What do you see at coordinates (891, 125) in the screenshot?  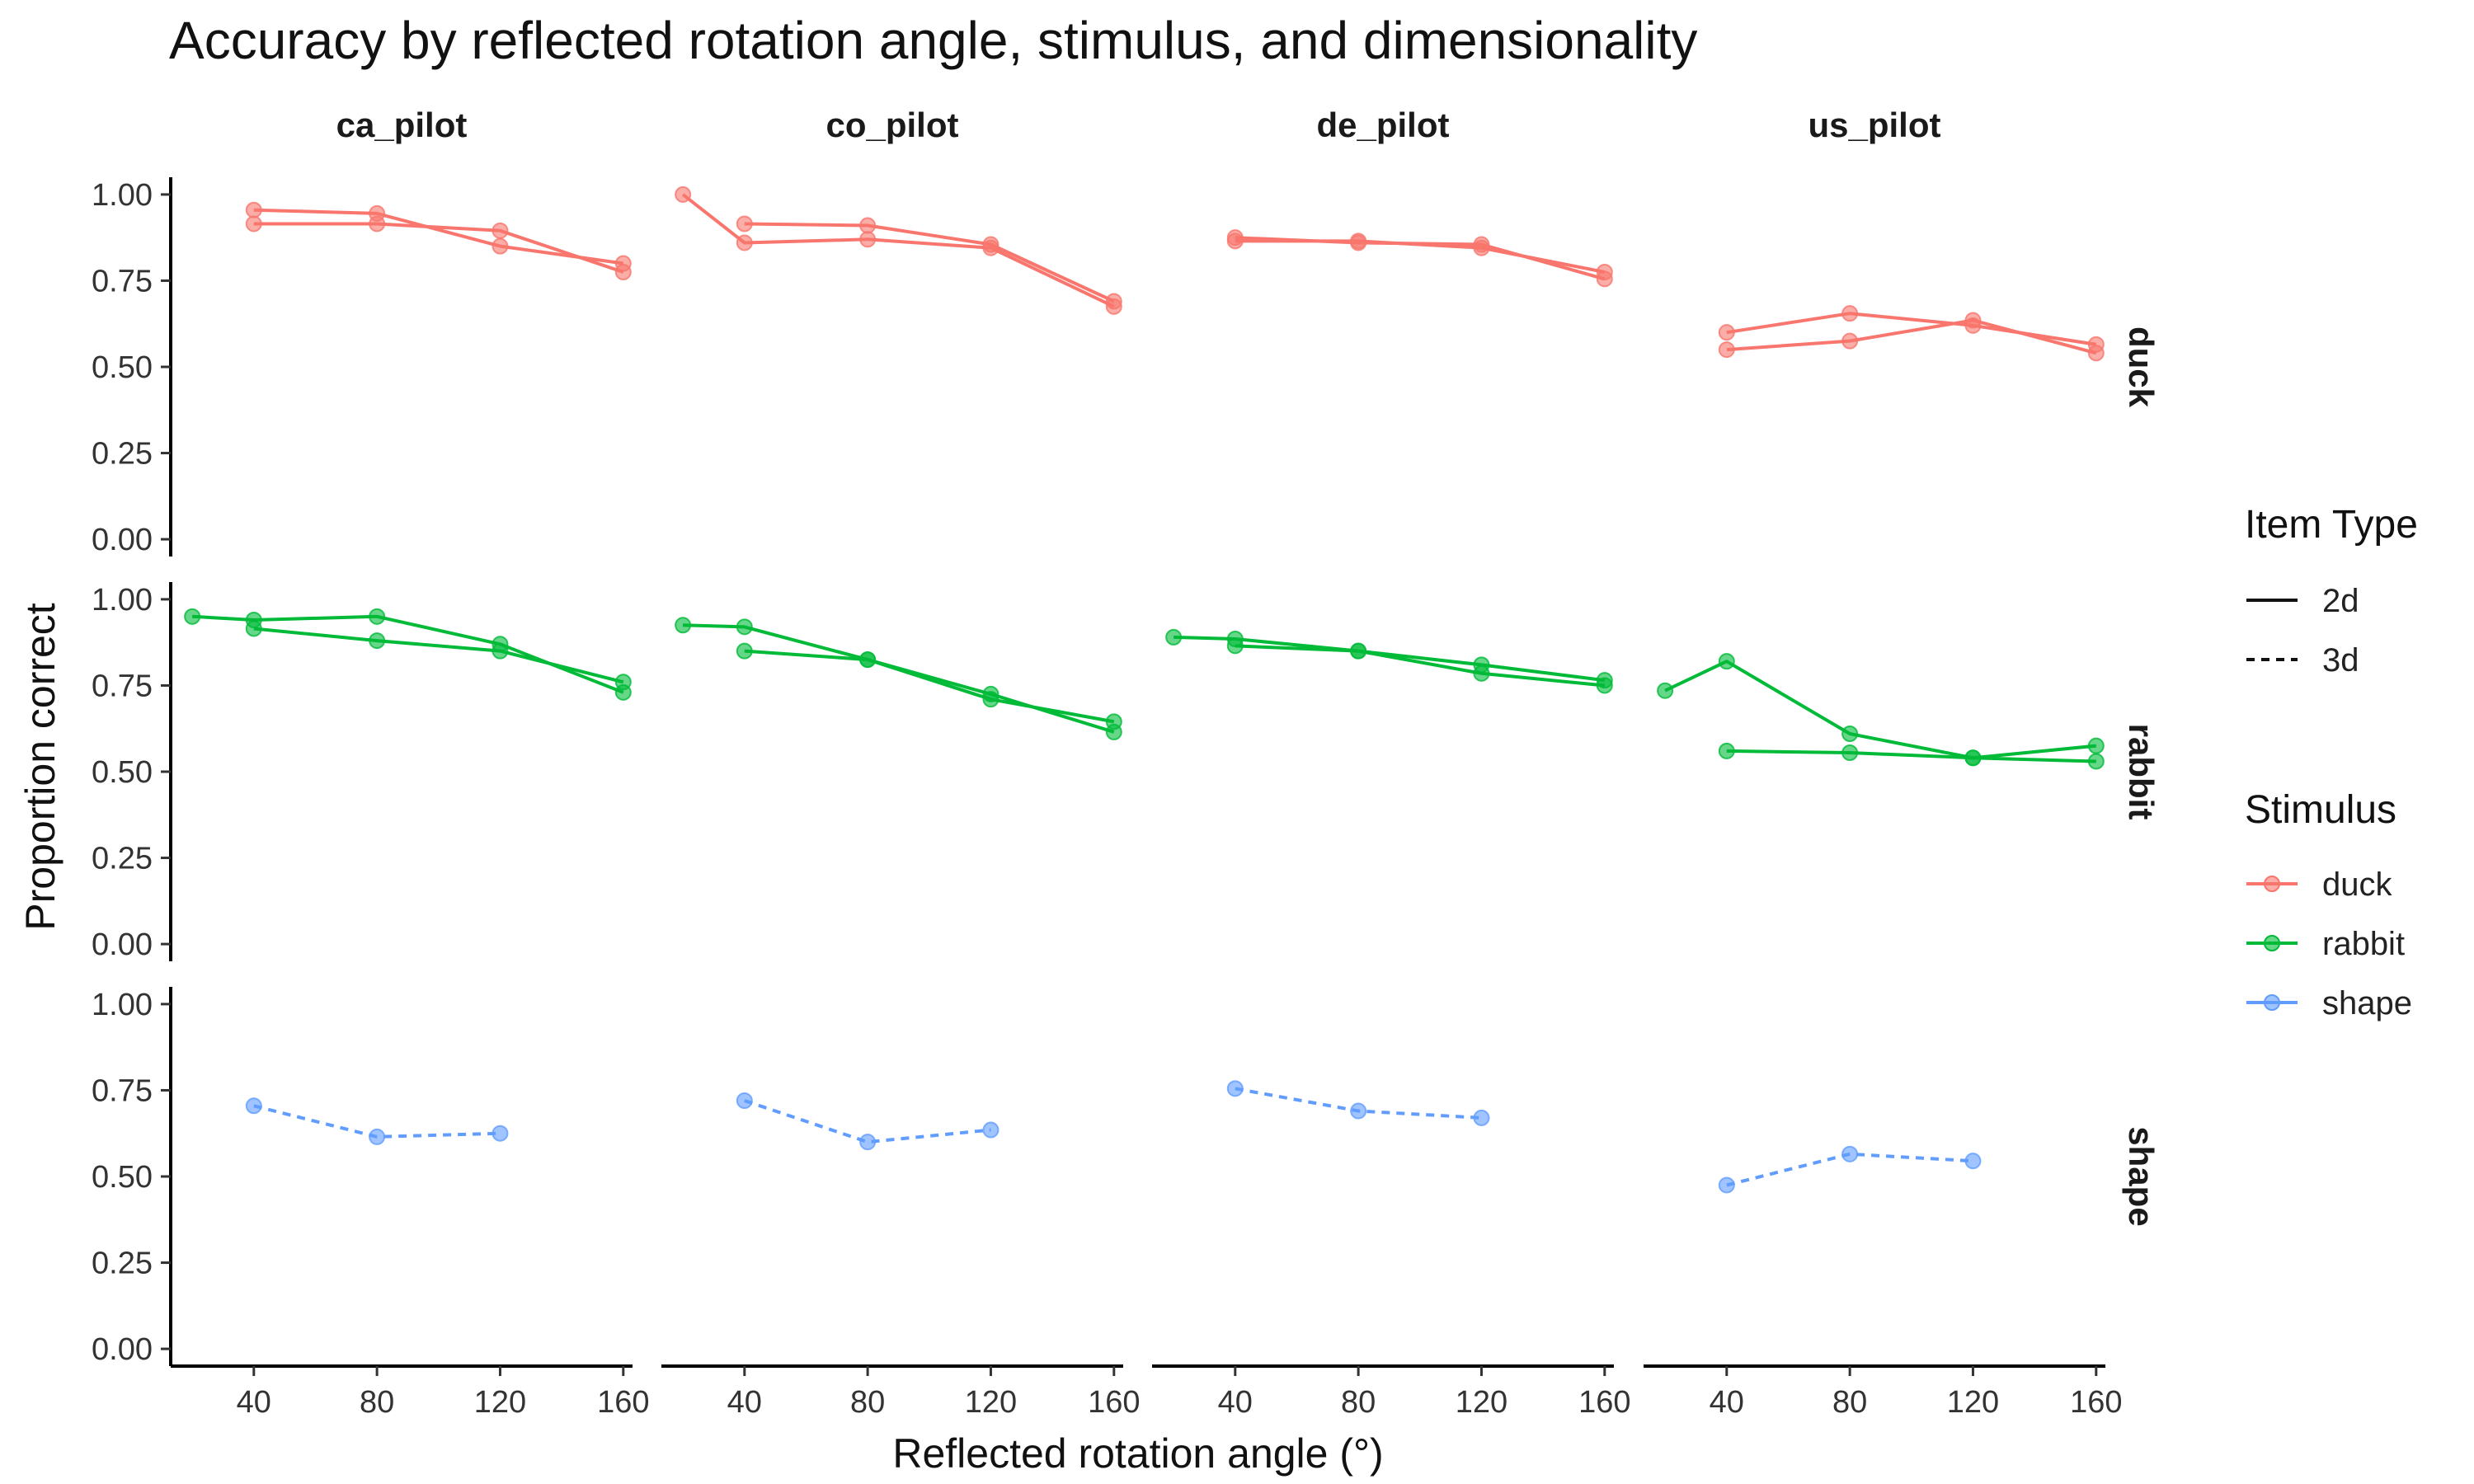 I see `facet-strip-label-co_pilot: co_pilot` at bounding box center [891, 125].